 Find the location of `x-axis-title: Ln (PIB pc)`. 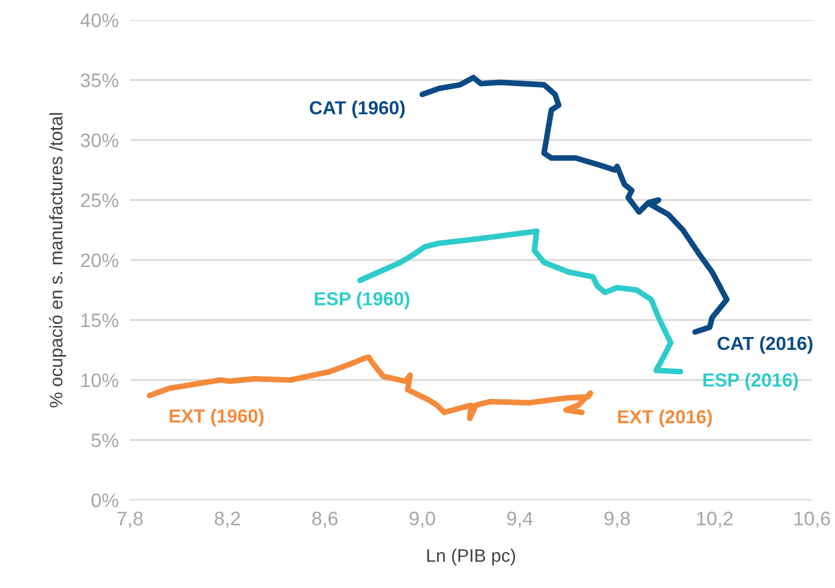

x-axis-title: Ln (PIB pc) is located at coordinates (471, 557).